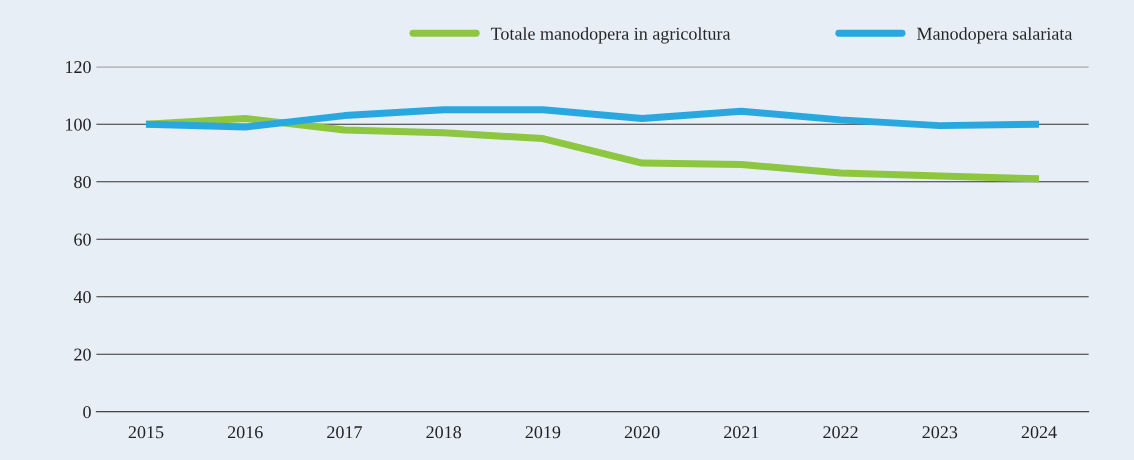  Describe the element at coordinates (82, 297) in the screenshot. I see `y-tick-label: 40` at that location.